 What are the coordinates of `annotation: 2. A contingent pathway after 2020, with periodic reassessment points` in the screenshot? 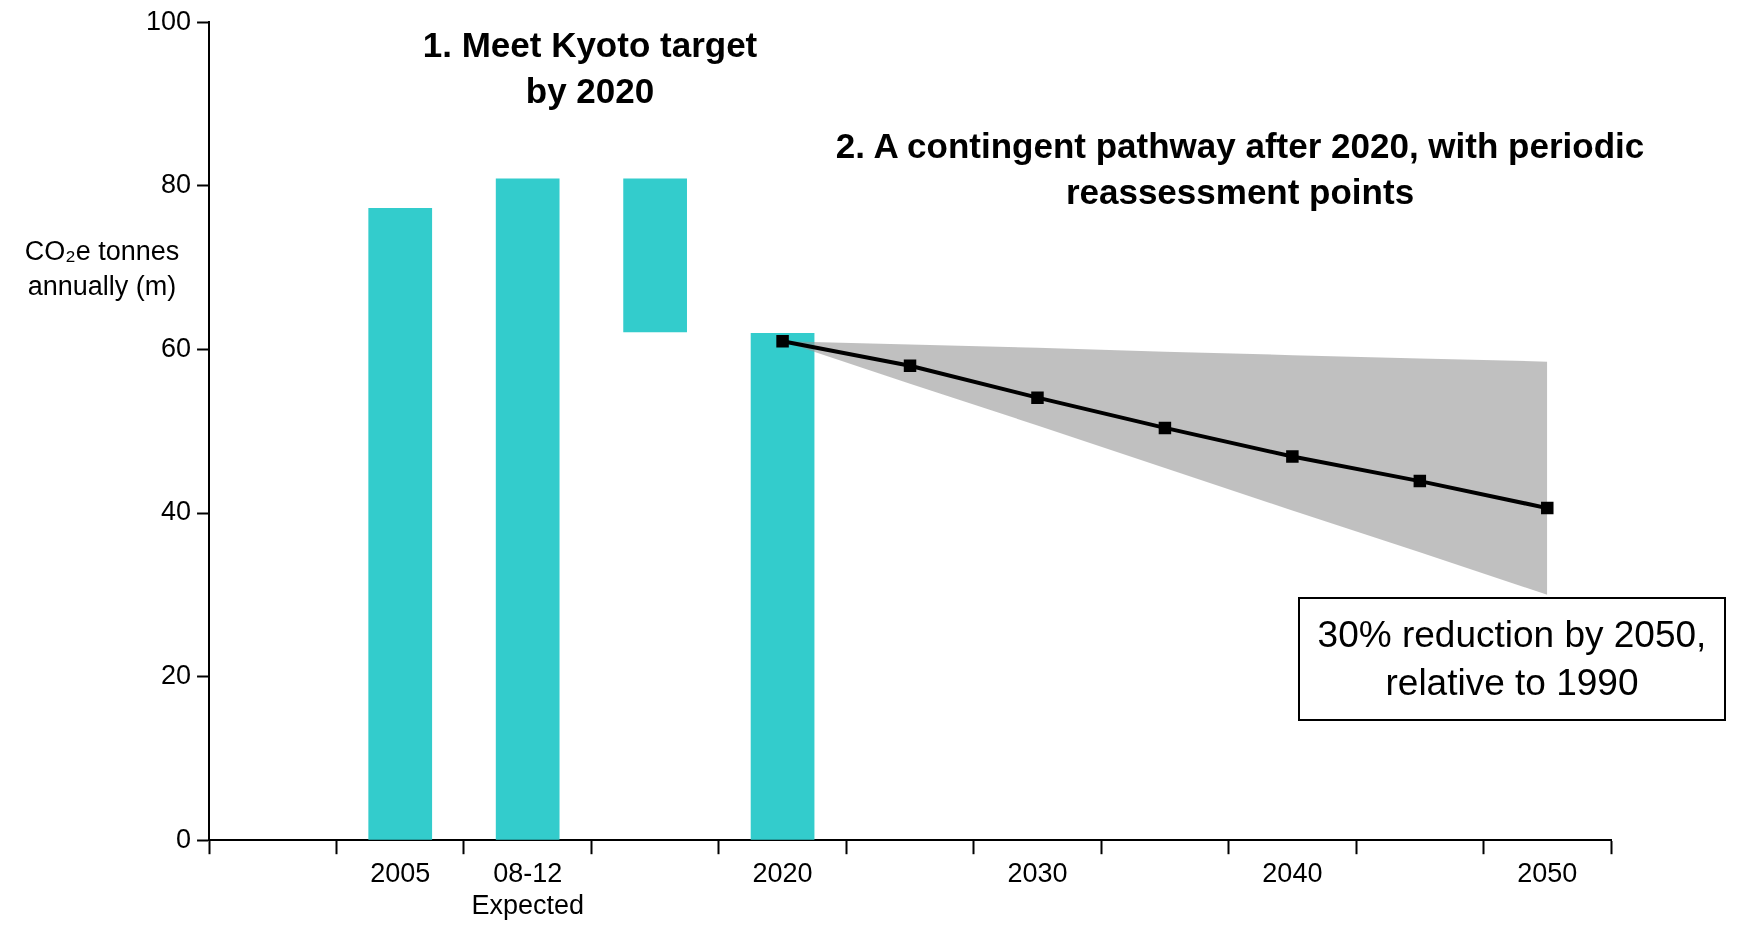 It's located at (1240, 169).